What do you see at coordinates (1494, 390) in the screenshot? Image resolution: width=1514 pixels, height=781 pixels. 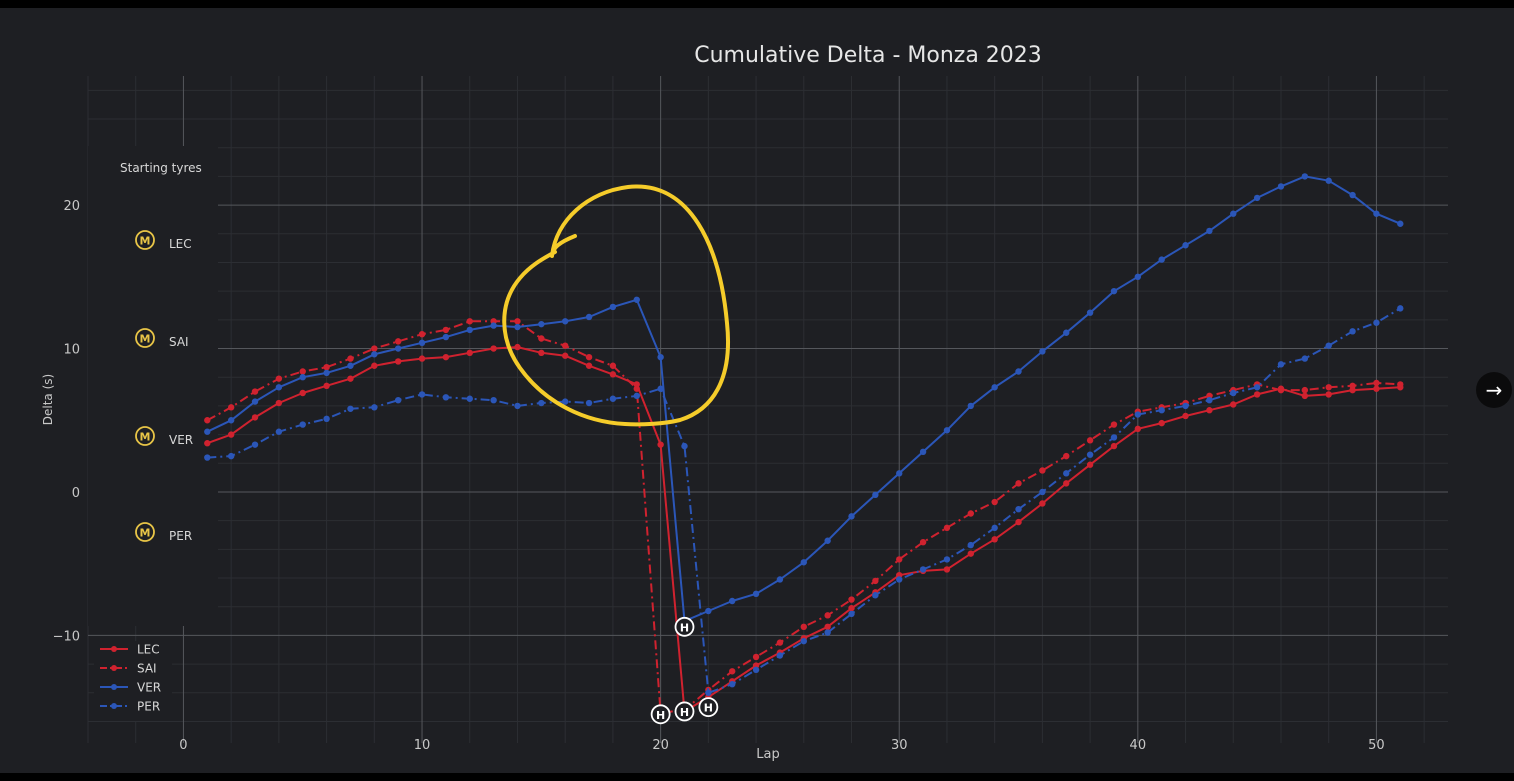 I see `next-button: →` at bounding box center [1494, 390].